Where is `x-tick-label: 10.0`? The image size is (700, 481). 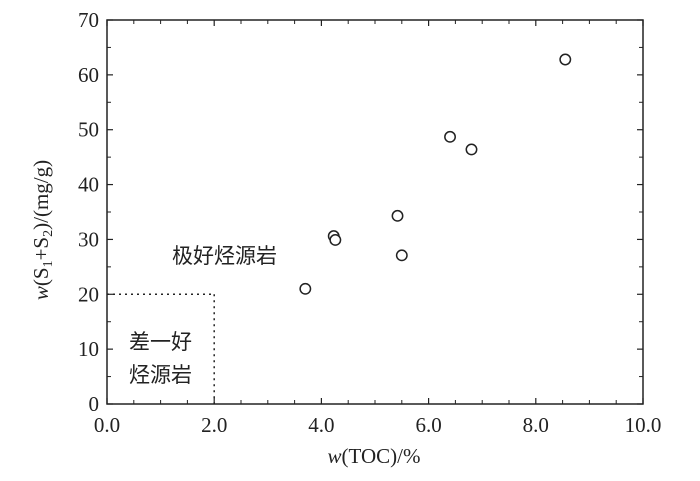 x-tick-label: 10.0 is located at coordinates (643, 425).